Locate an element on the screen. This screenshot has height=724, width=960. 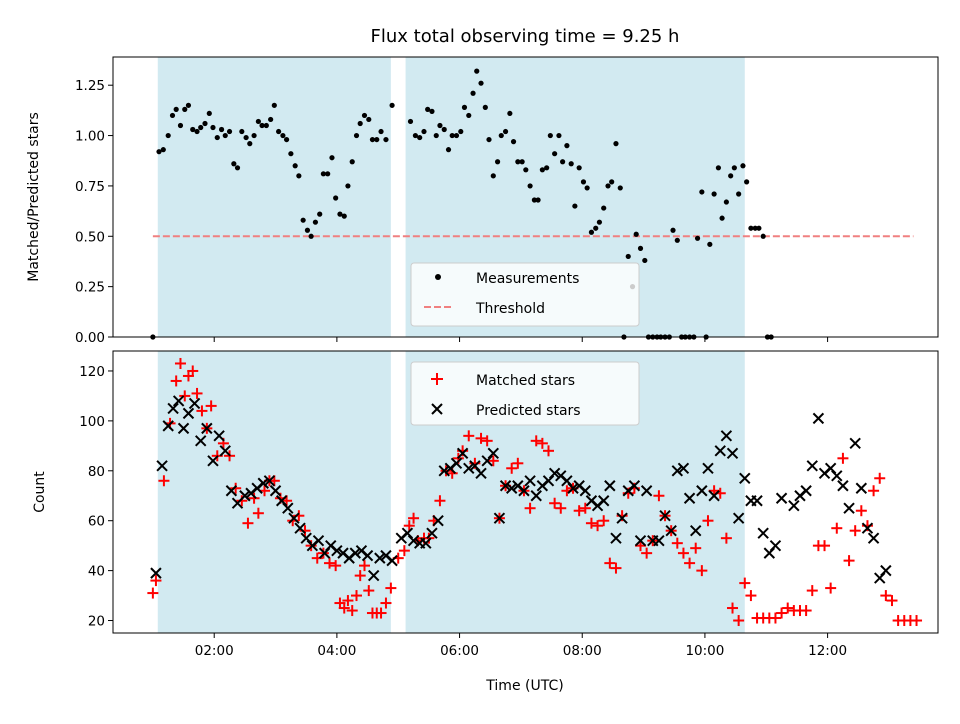
legend-matched: Matched stars is located at coordinates (525, 381).